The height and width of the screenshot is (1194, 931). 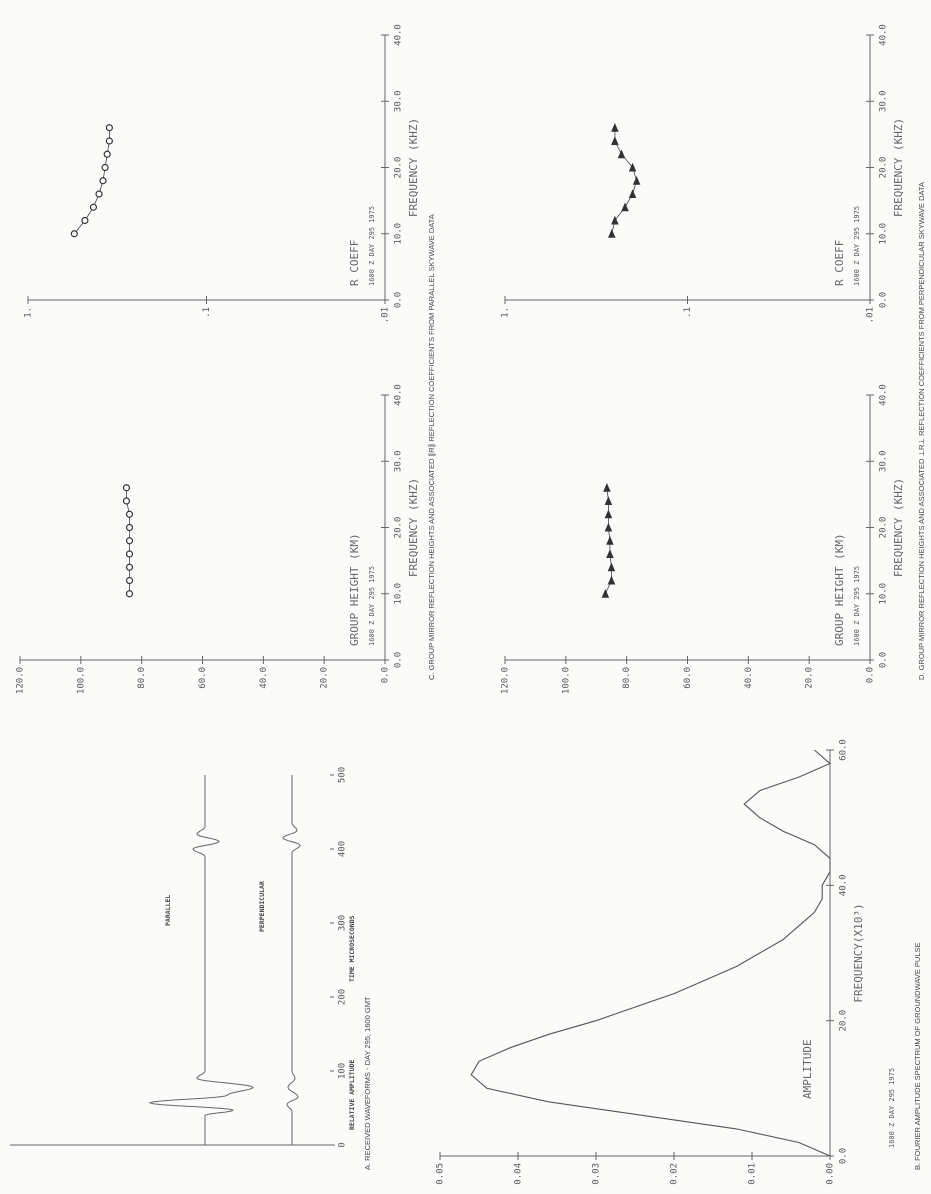 I want to click on y-axis-label: RELATIVE AMPLITUDE, so click(x=352, y=1094).